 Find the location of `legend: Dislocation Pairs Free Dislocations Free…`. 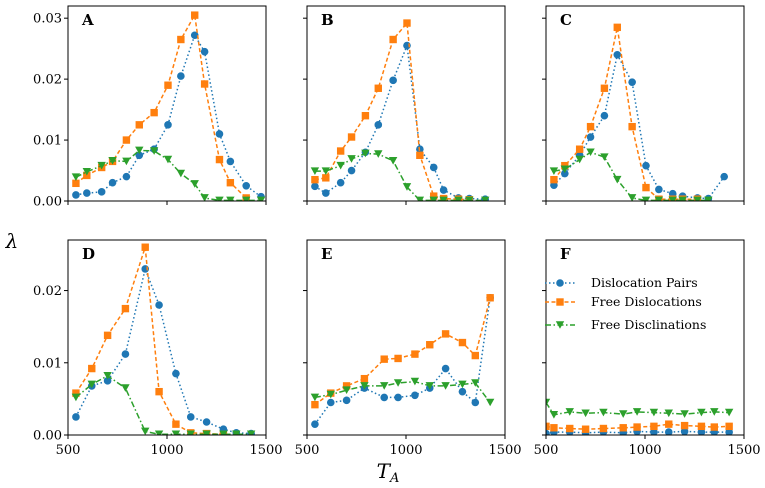

legend: Dislocation Pairs Free Dislocations Free… is located at coordinates (625, 303).